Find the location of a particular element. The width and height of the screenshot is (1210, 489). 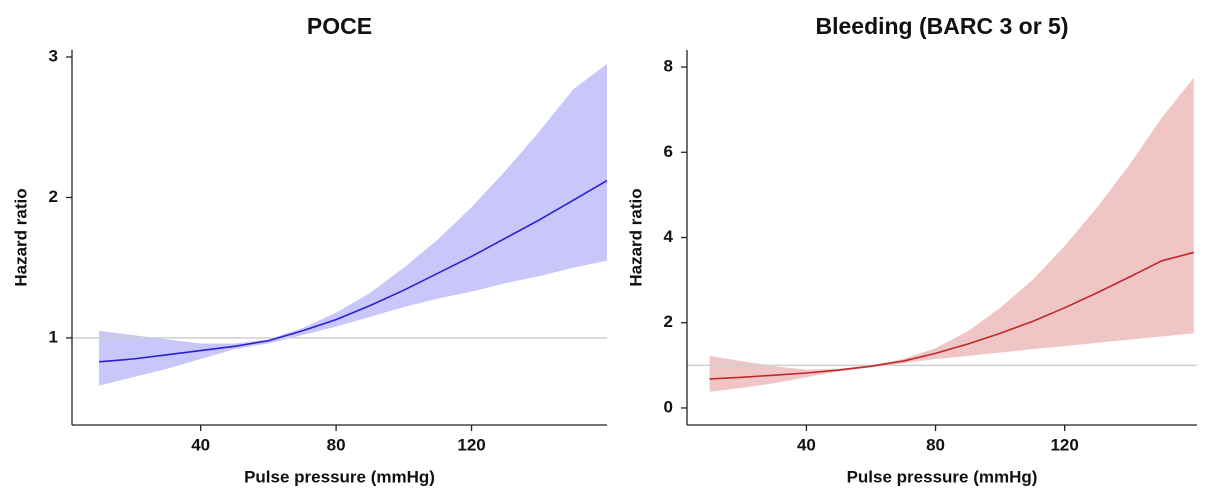

y-tick-label: 1 is located at coordinates (53, 336).